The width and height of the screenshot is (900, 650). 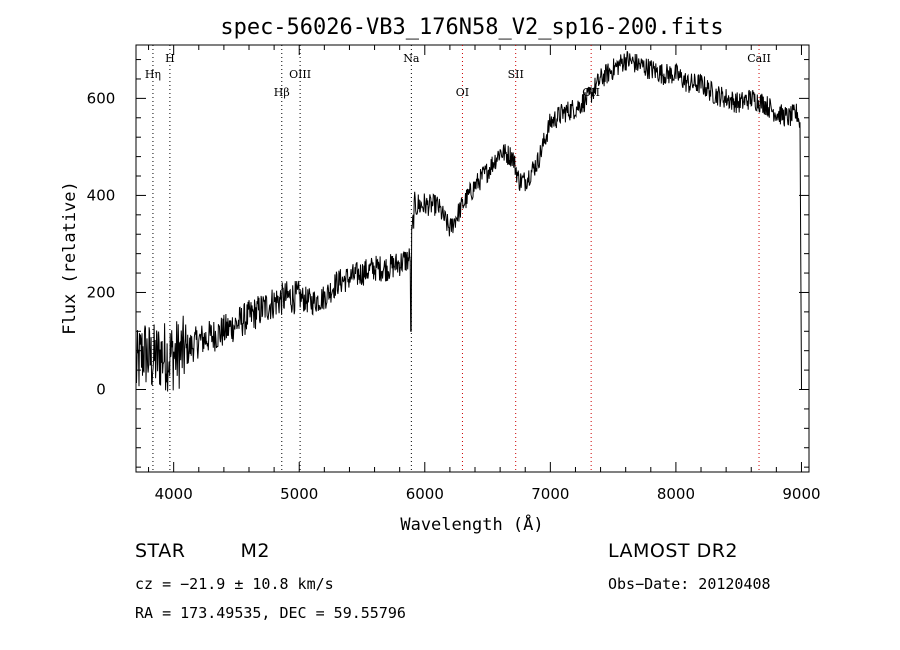 I want to click on line-label-h: Hβ, so click(x=282, y=92).